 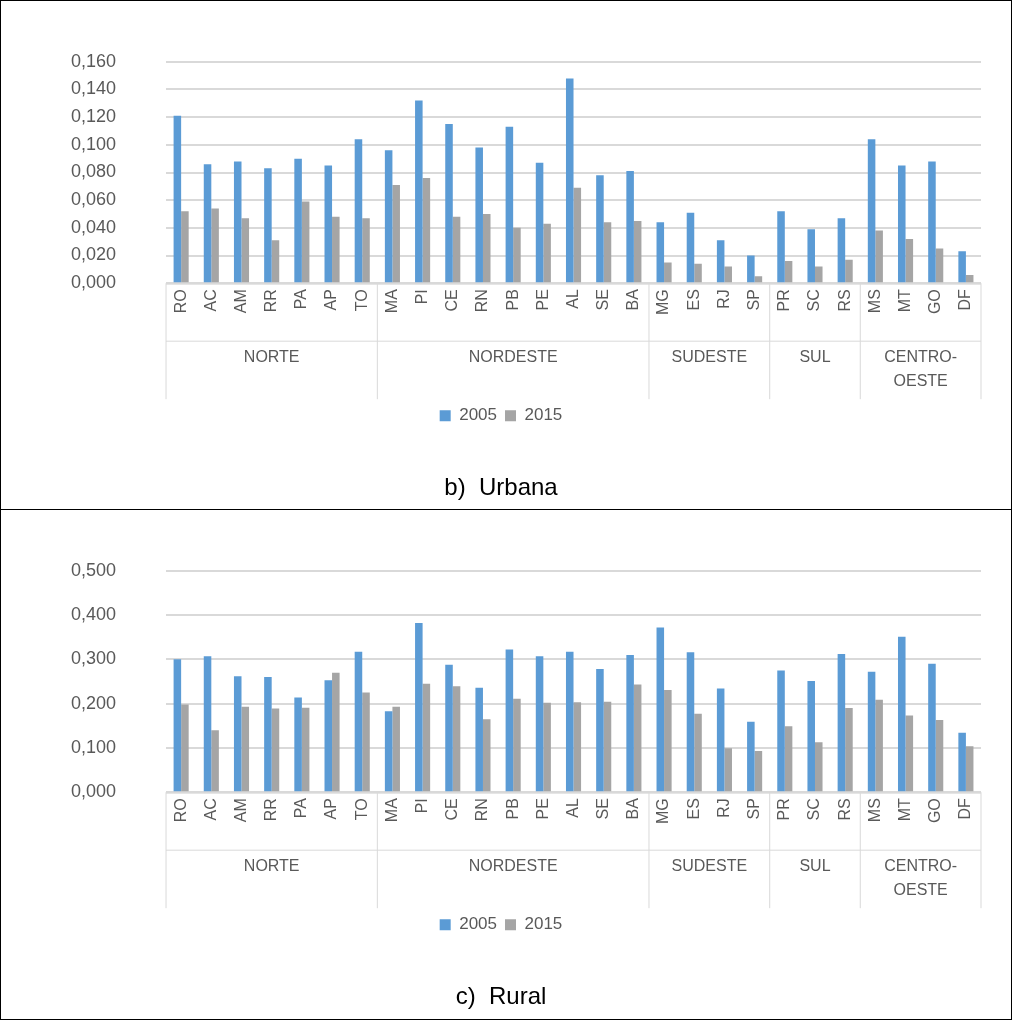 What do you see at coordinates (94, 88) in the screenshot?
I see `y-tick-label: 0,140` at bounding box center [94, 88].